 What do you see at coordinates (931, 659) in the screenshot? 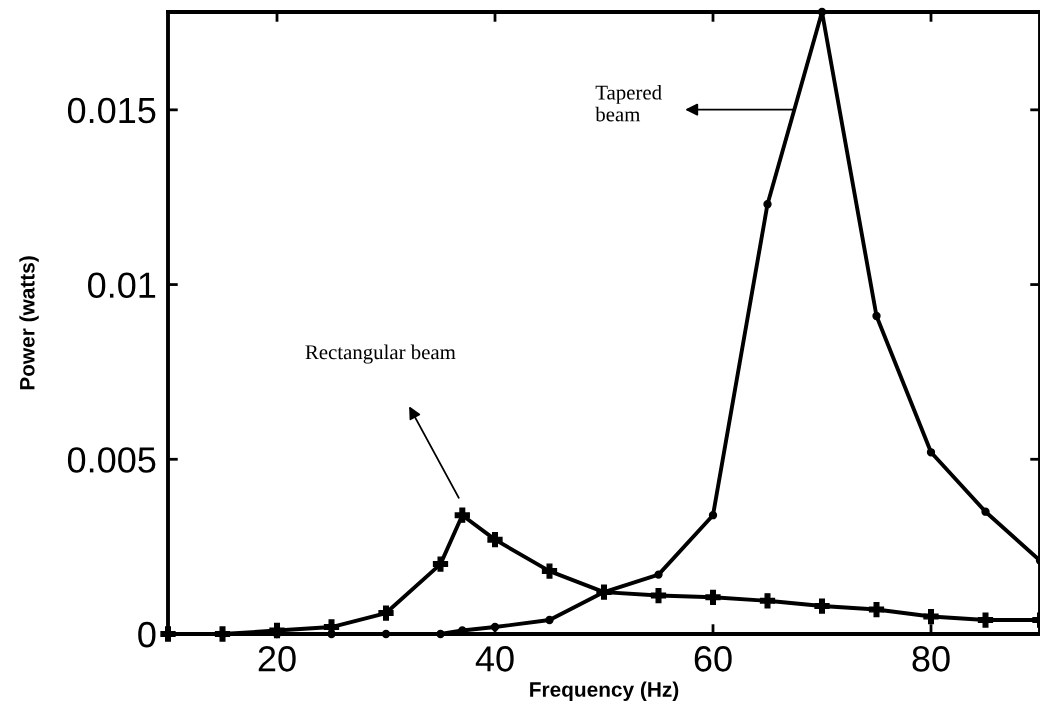
I see `x-tick-label: 80` at bounding box center [931, 659].